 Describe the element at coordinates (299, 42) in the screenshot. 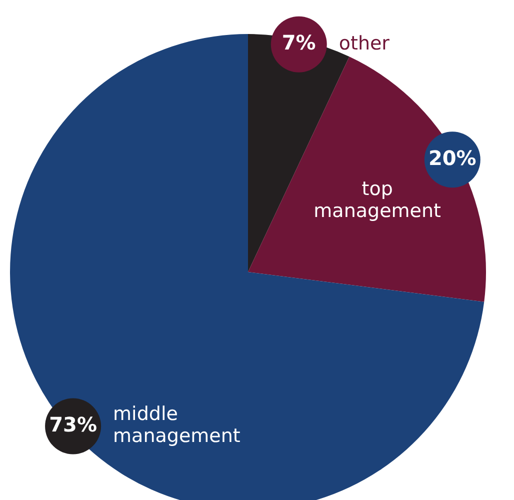

I see `data-label: 7%` at that location.